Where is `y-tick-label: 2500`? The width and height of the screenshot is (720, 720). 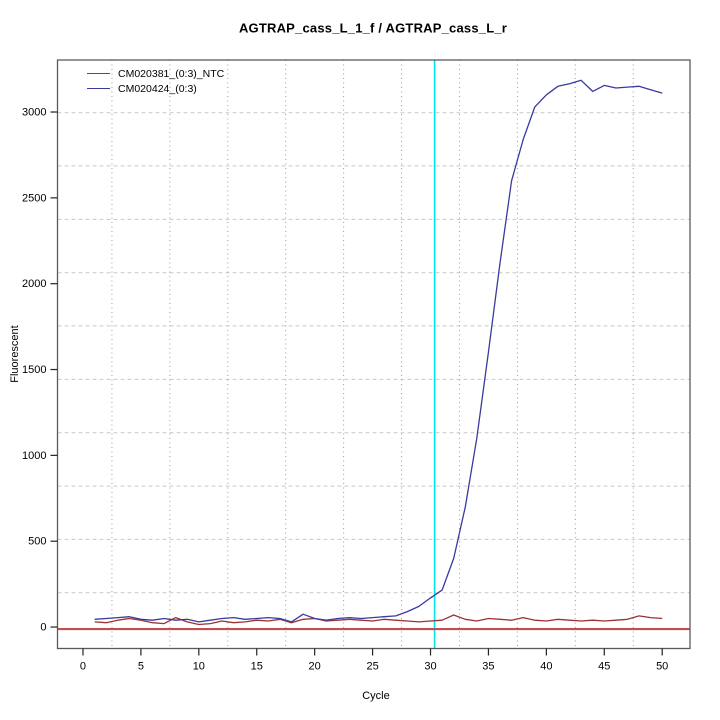
y-tick-label: 2500 is located at coordinates (34, 198).